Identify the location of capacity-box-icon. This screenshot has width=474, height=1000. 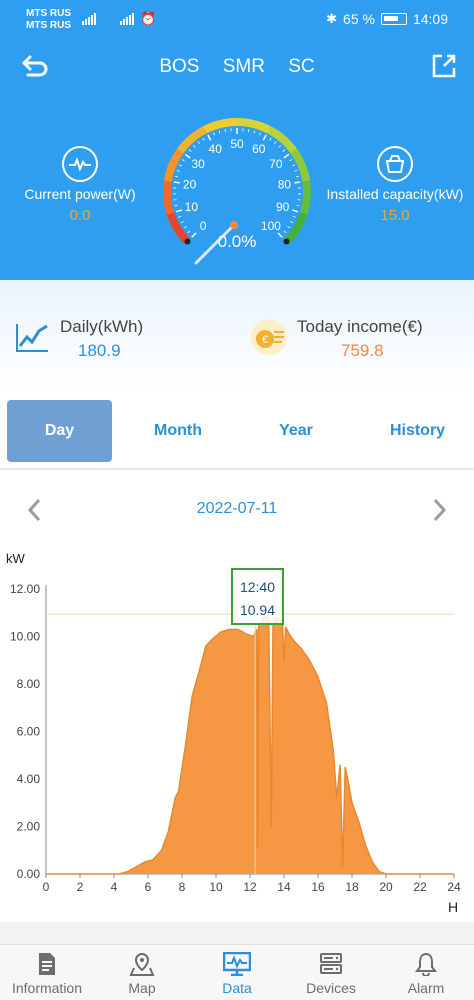
(395, 164).